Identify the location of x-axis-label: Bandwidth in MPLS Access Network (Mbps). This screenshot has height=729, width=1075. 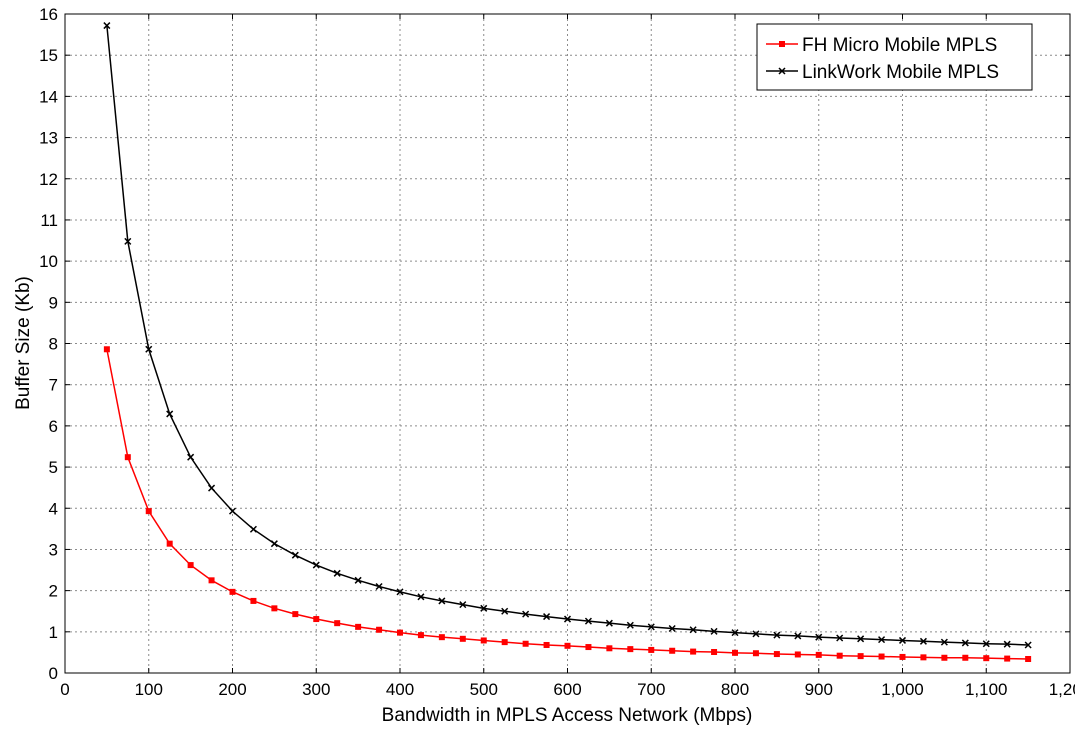
(567, 715).